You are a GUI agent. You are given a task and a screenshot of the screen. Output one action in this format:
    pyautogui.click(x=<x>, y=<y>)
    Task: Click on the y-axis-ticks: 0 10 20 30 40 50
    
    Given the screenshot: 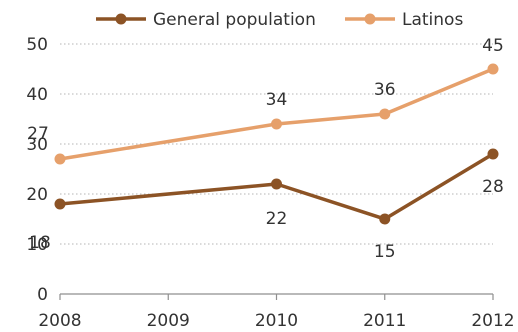 What is the action you would take?
    pyautogui.click(x=37, y=170)
    